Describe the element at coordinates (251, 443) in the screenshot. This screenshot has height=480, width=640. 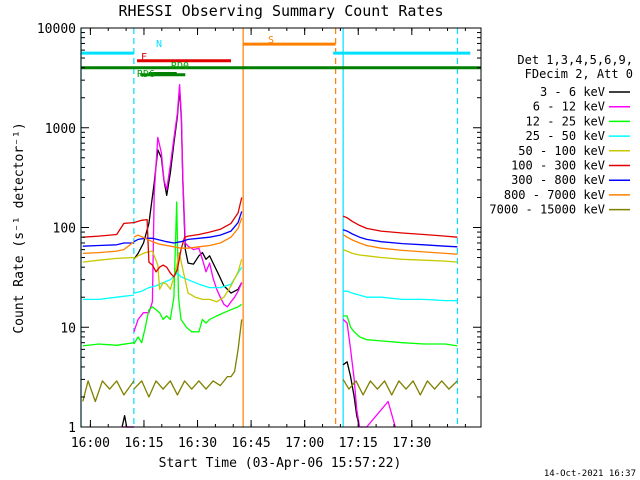
I see `x-tick-label-3: 16:45` at that location.